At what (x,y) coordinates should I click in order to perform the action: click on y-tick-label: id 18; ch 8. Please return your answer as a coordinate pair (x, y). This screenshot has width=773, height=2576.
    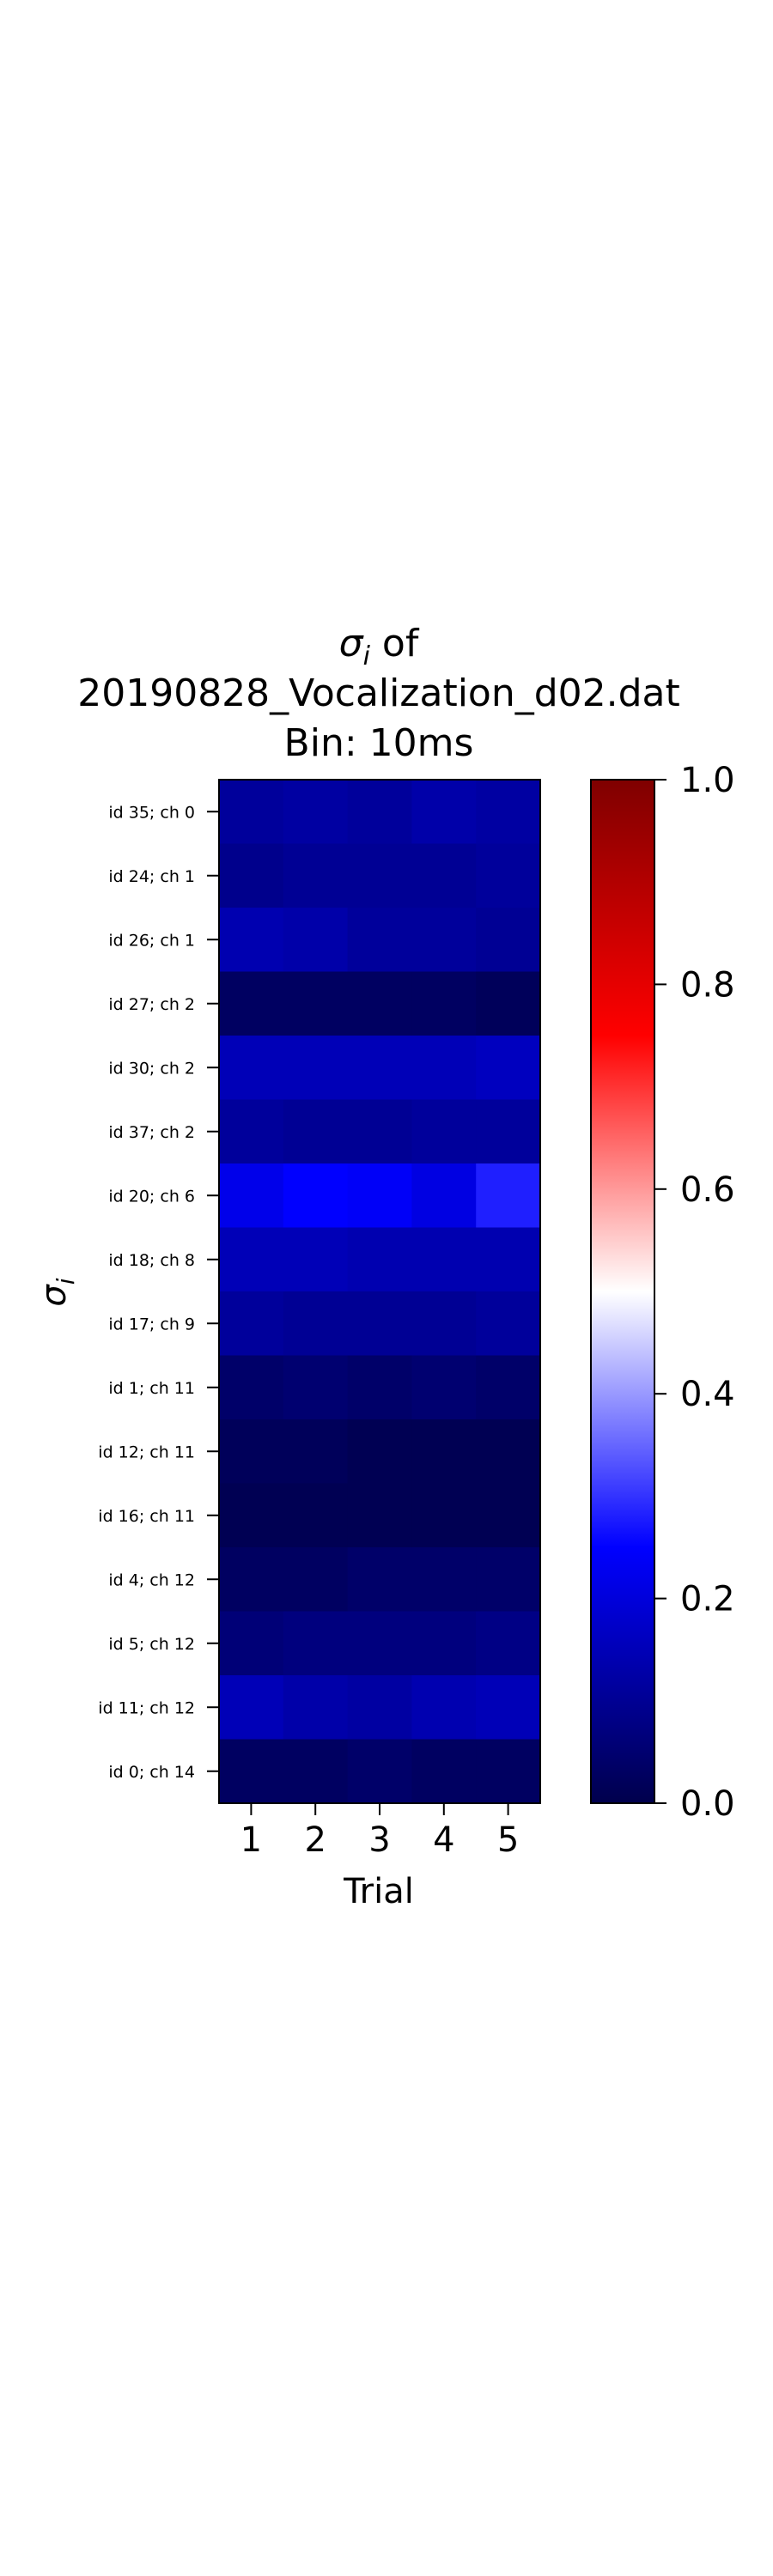
    Looking at the image, I should click on (151, 1261).